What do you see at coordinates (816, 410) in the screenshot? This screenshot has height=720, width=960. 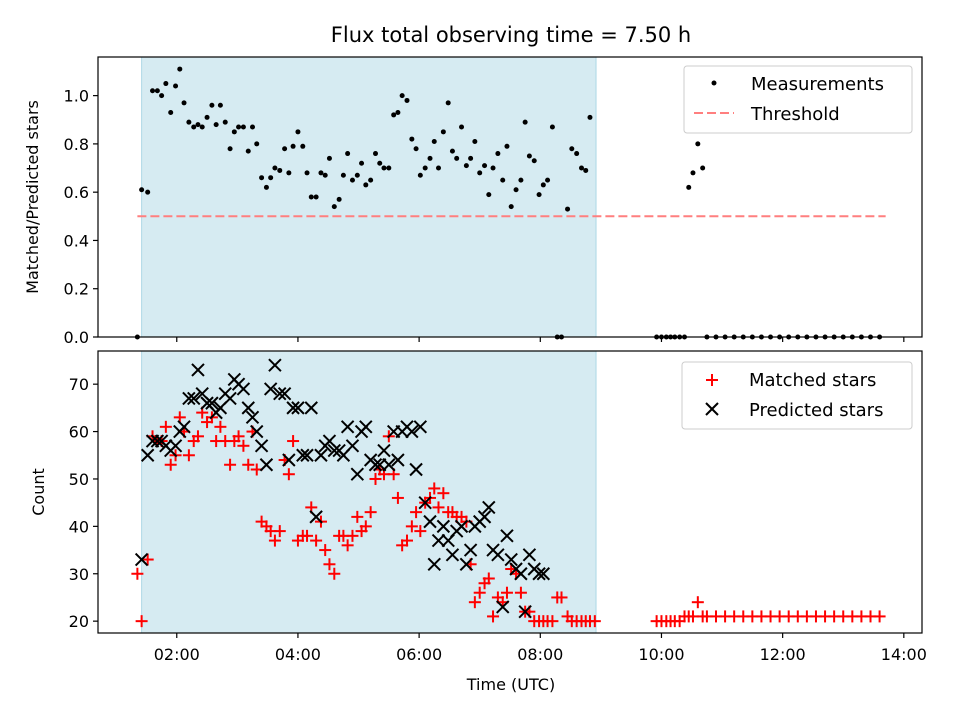 I see `legend-predicted-label: Predicted stars` at bounding box center [816, 410].